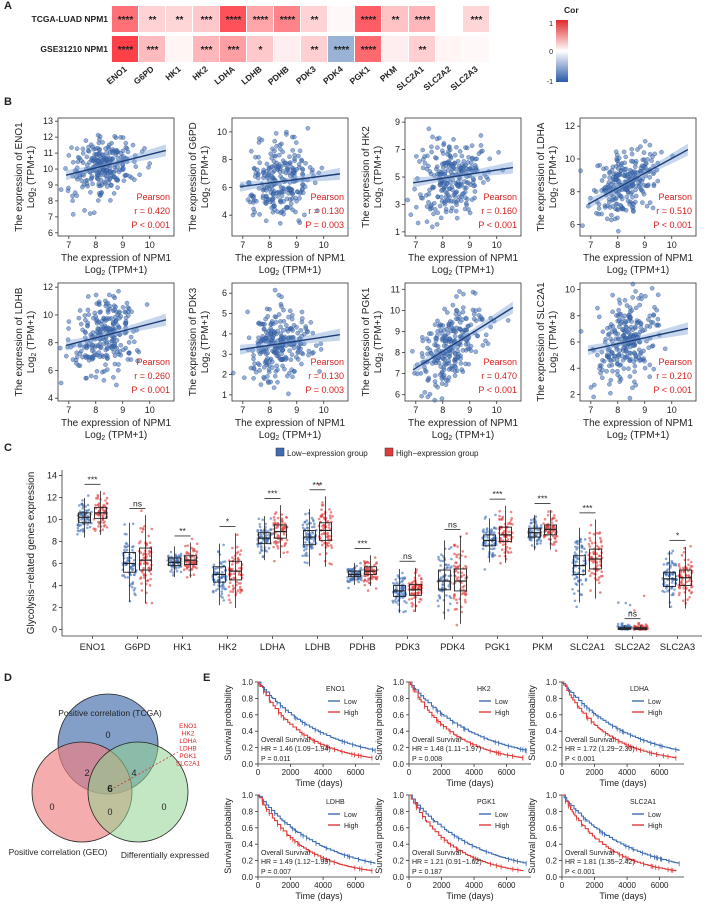  What do you see at coordinates (638, 177) in the screenshot?
I see `regression-line` at bounding box center [638, 177].